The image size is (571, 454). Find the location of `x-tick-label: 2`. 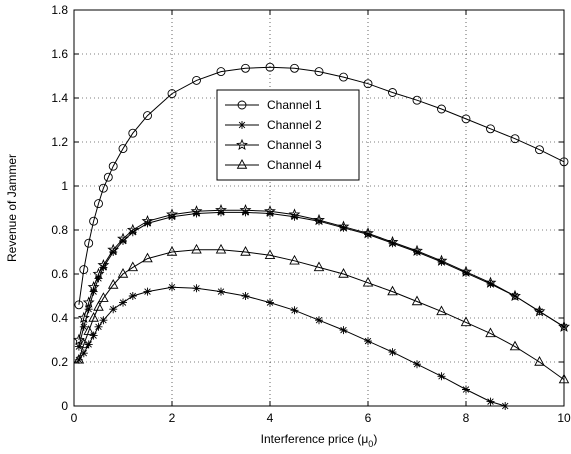

x-tick-label: 2 is located at coordinates (172, 418).